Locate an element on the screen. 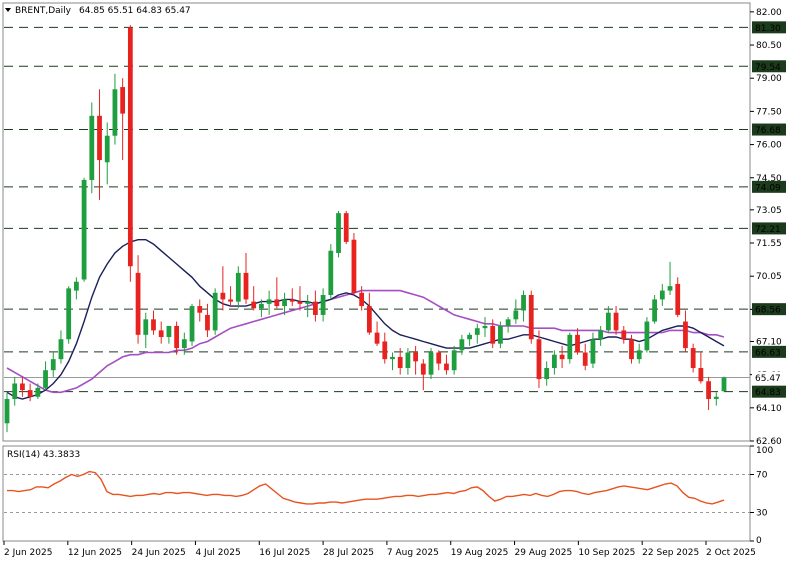 The height and width of the screenshot is (567, 791). price-tick-label: 74.50 is located at coordinates (769, 179).